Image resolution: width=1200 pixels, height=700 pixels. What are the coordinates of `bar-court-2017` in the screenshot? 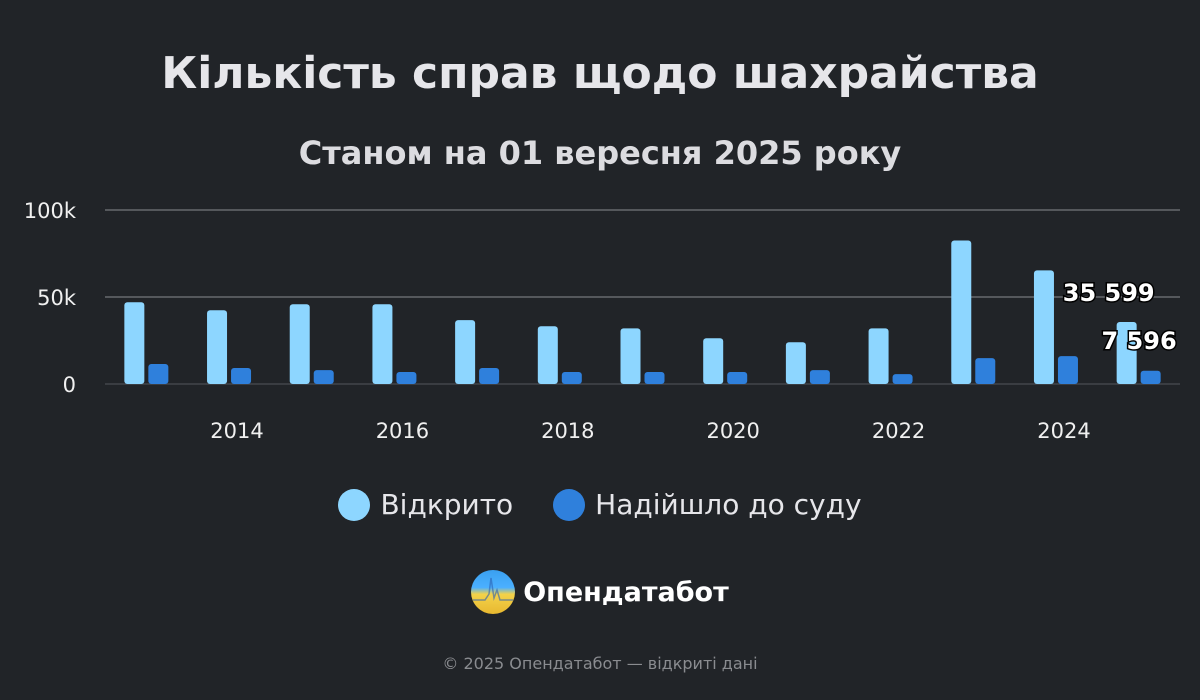 It's located at (489, 375).